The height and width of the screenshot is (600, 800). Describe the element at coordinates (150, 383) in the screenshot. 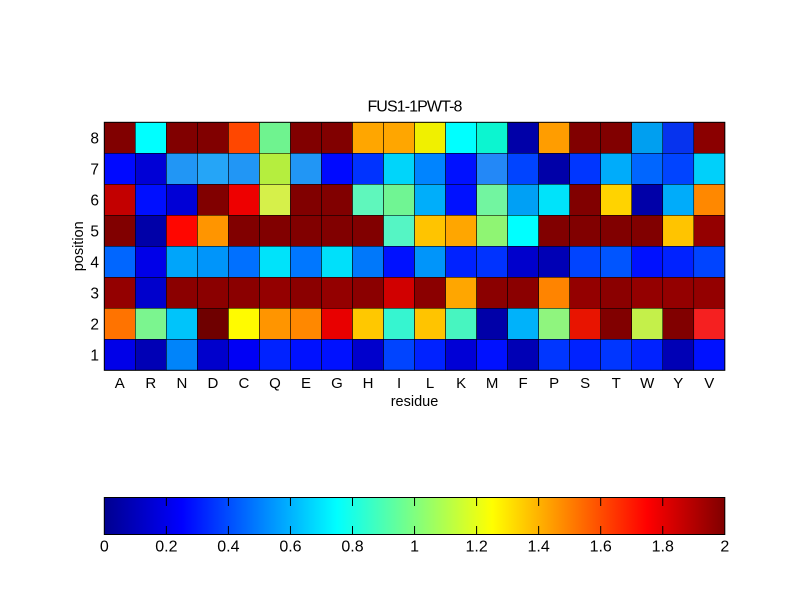

I see `svg-text: R` at that location.